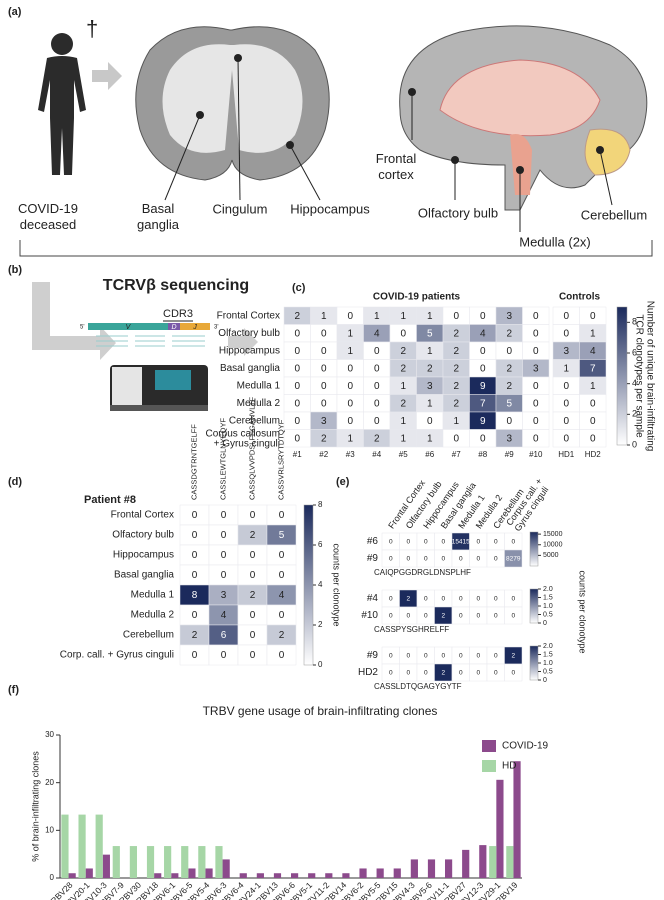 The image size is (664, 900). I want to click on cell-label: 7, so click(593, 368).